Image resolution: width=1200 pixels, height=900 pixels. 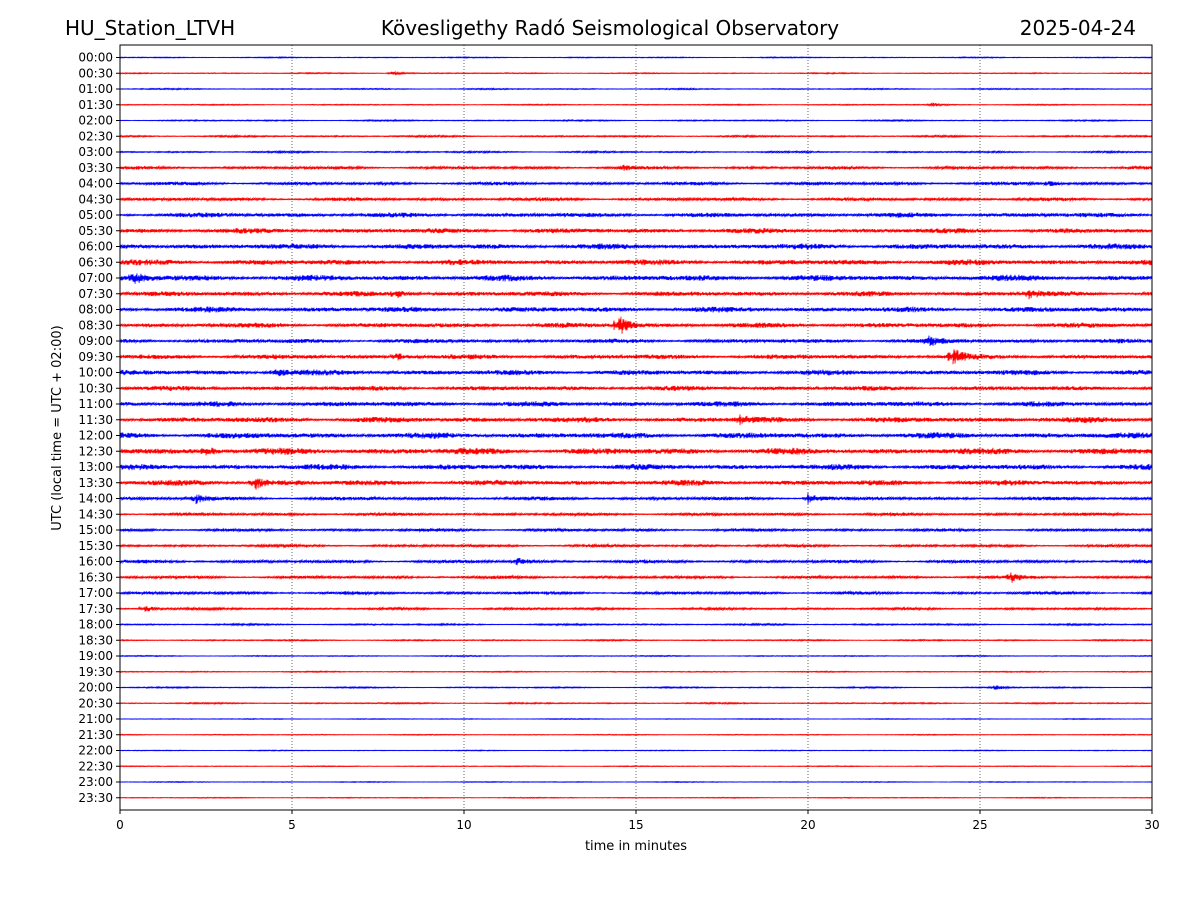 What do you see at coordinates (95, 420) in the screenshot?
I see `y-tick-label: 11:30` at bounding box center [95, 420].